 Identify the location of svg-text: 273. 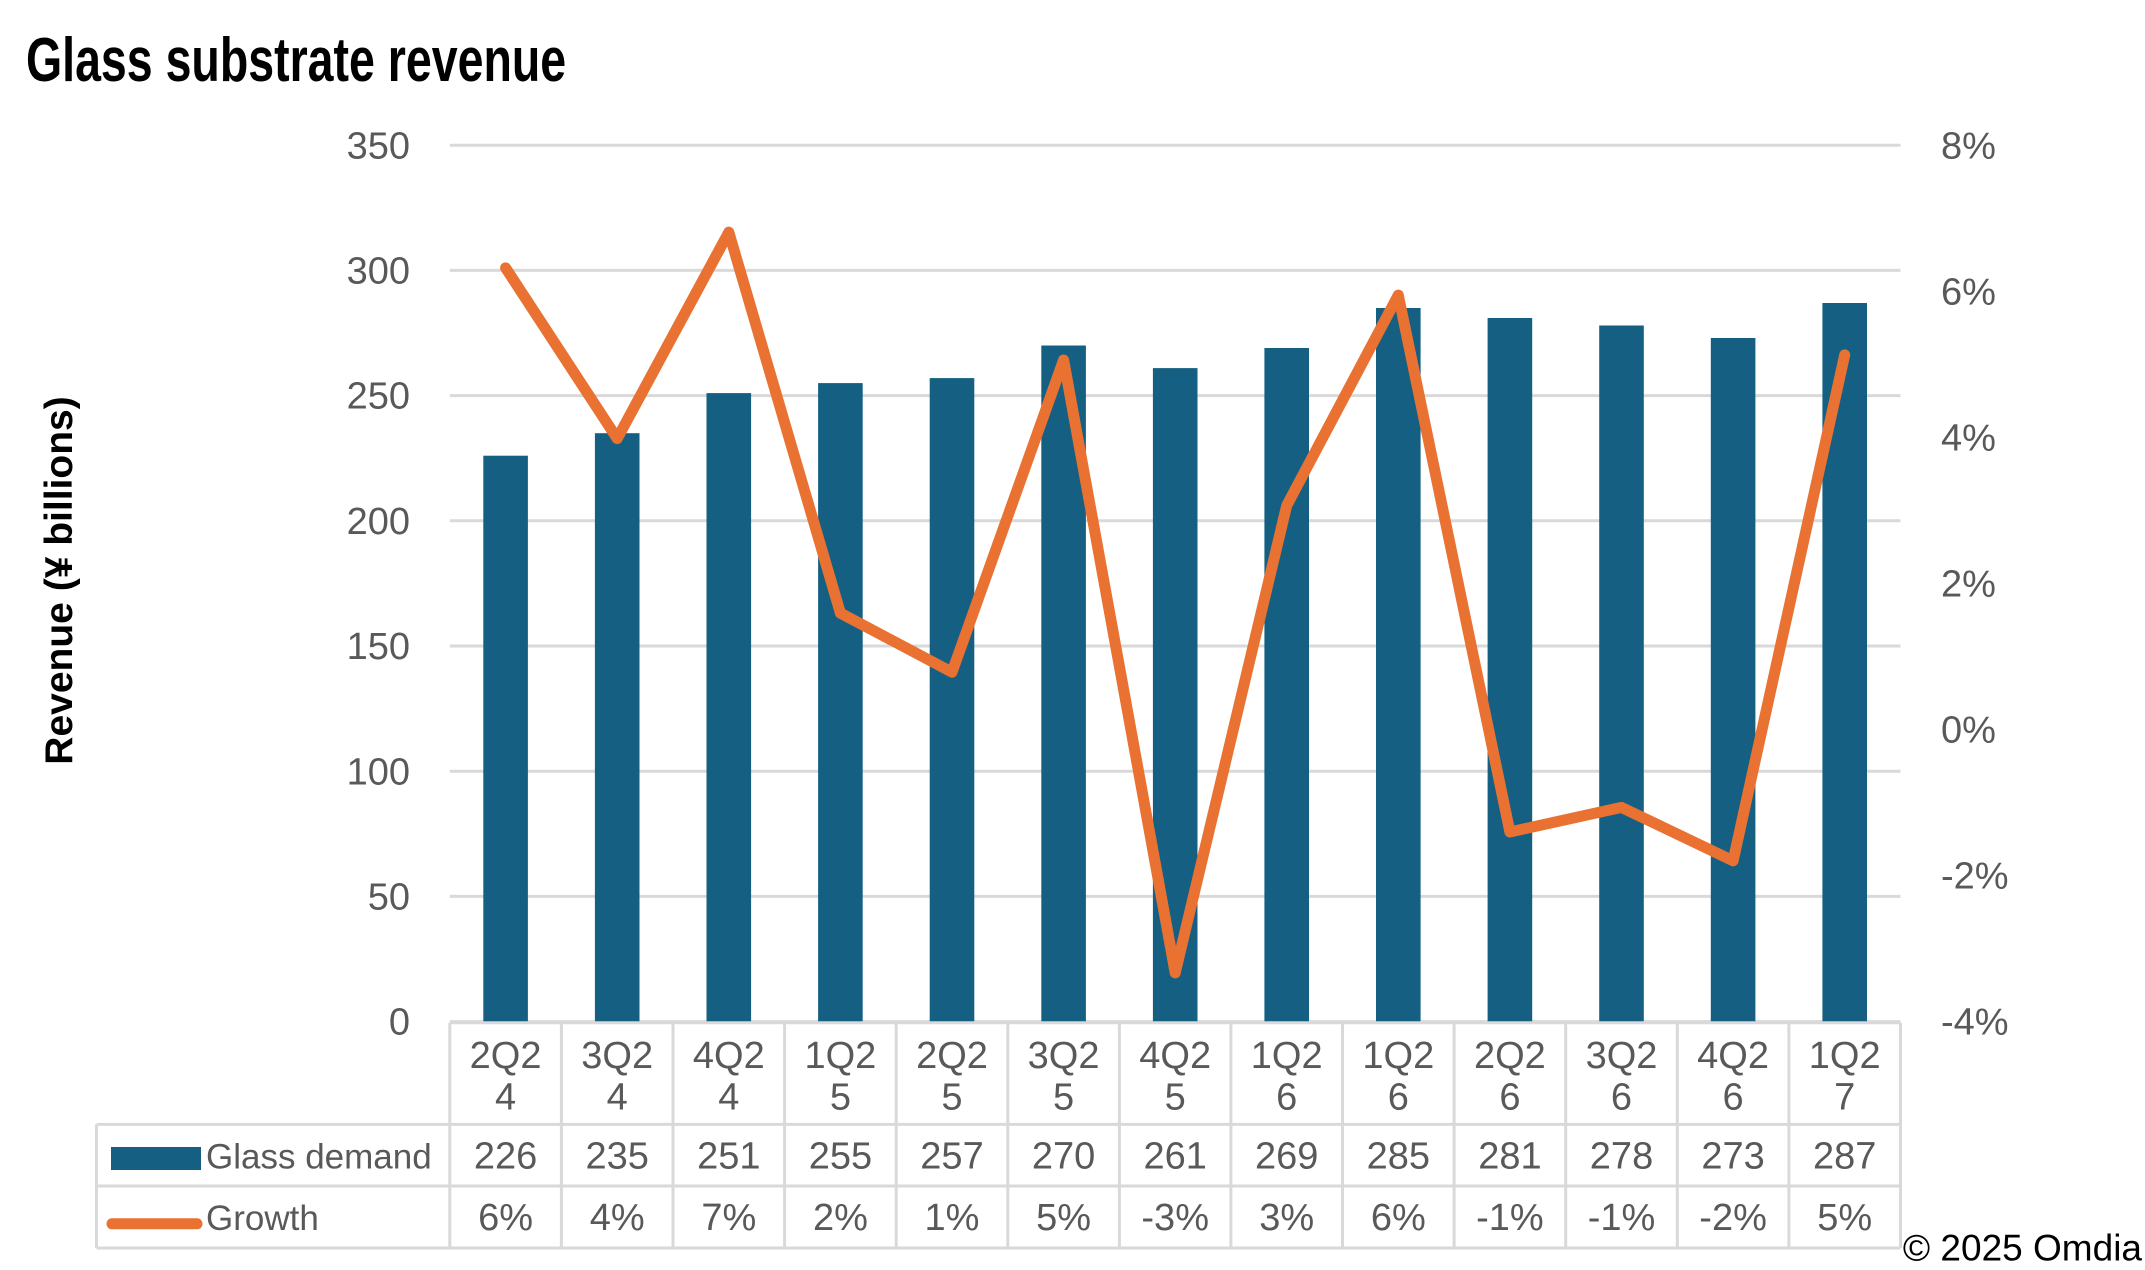
(1732, 1156).